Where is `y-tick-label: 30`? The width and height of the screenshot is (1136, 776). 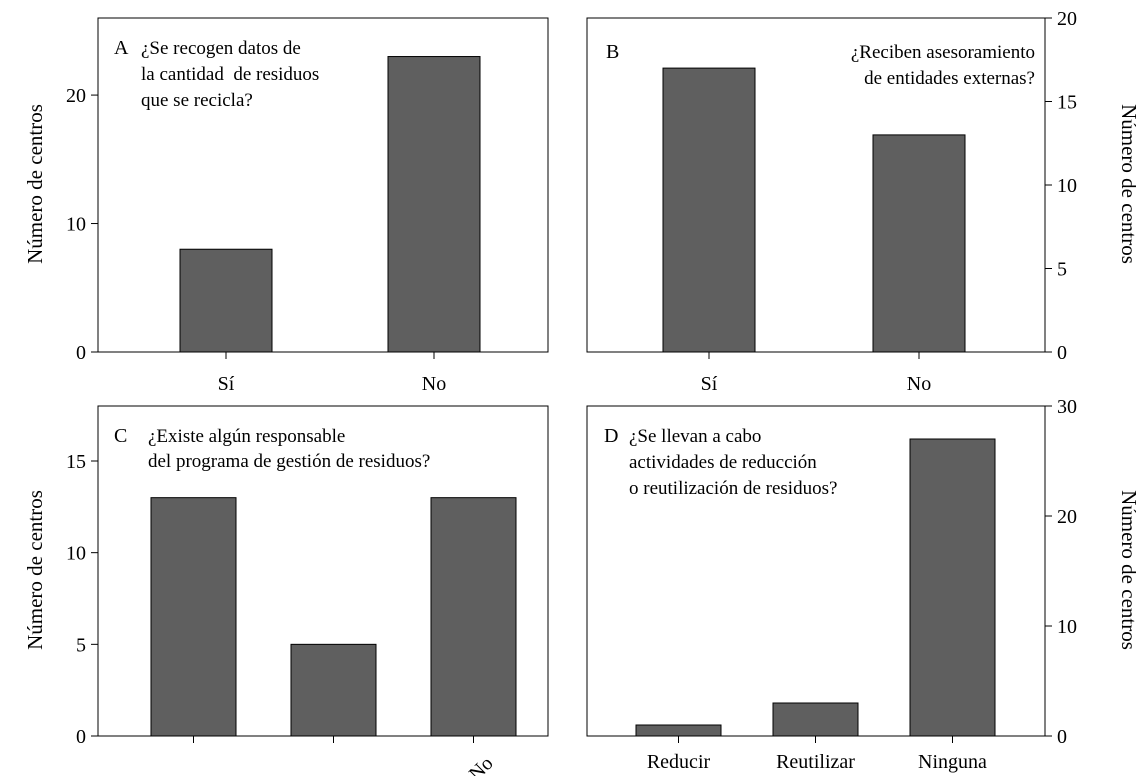 y-tick-label: 30 is located at coordinates (1067, 407).